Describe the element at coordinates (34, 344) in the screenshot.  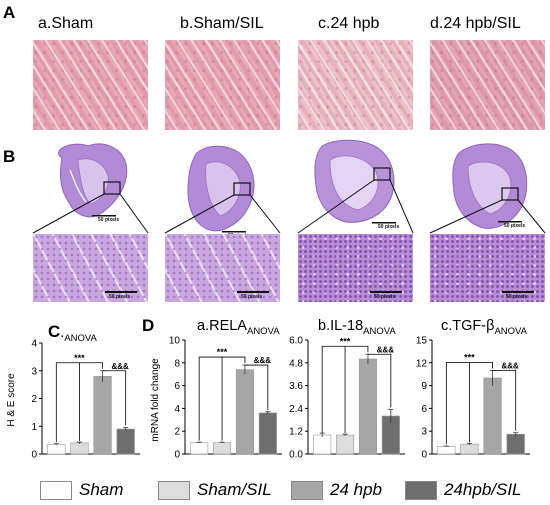
I see `chart-c-tick-label: 4` at that location.